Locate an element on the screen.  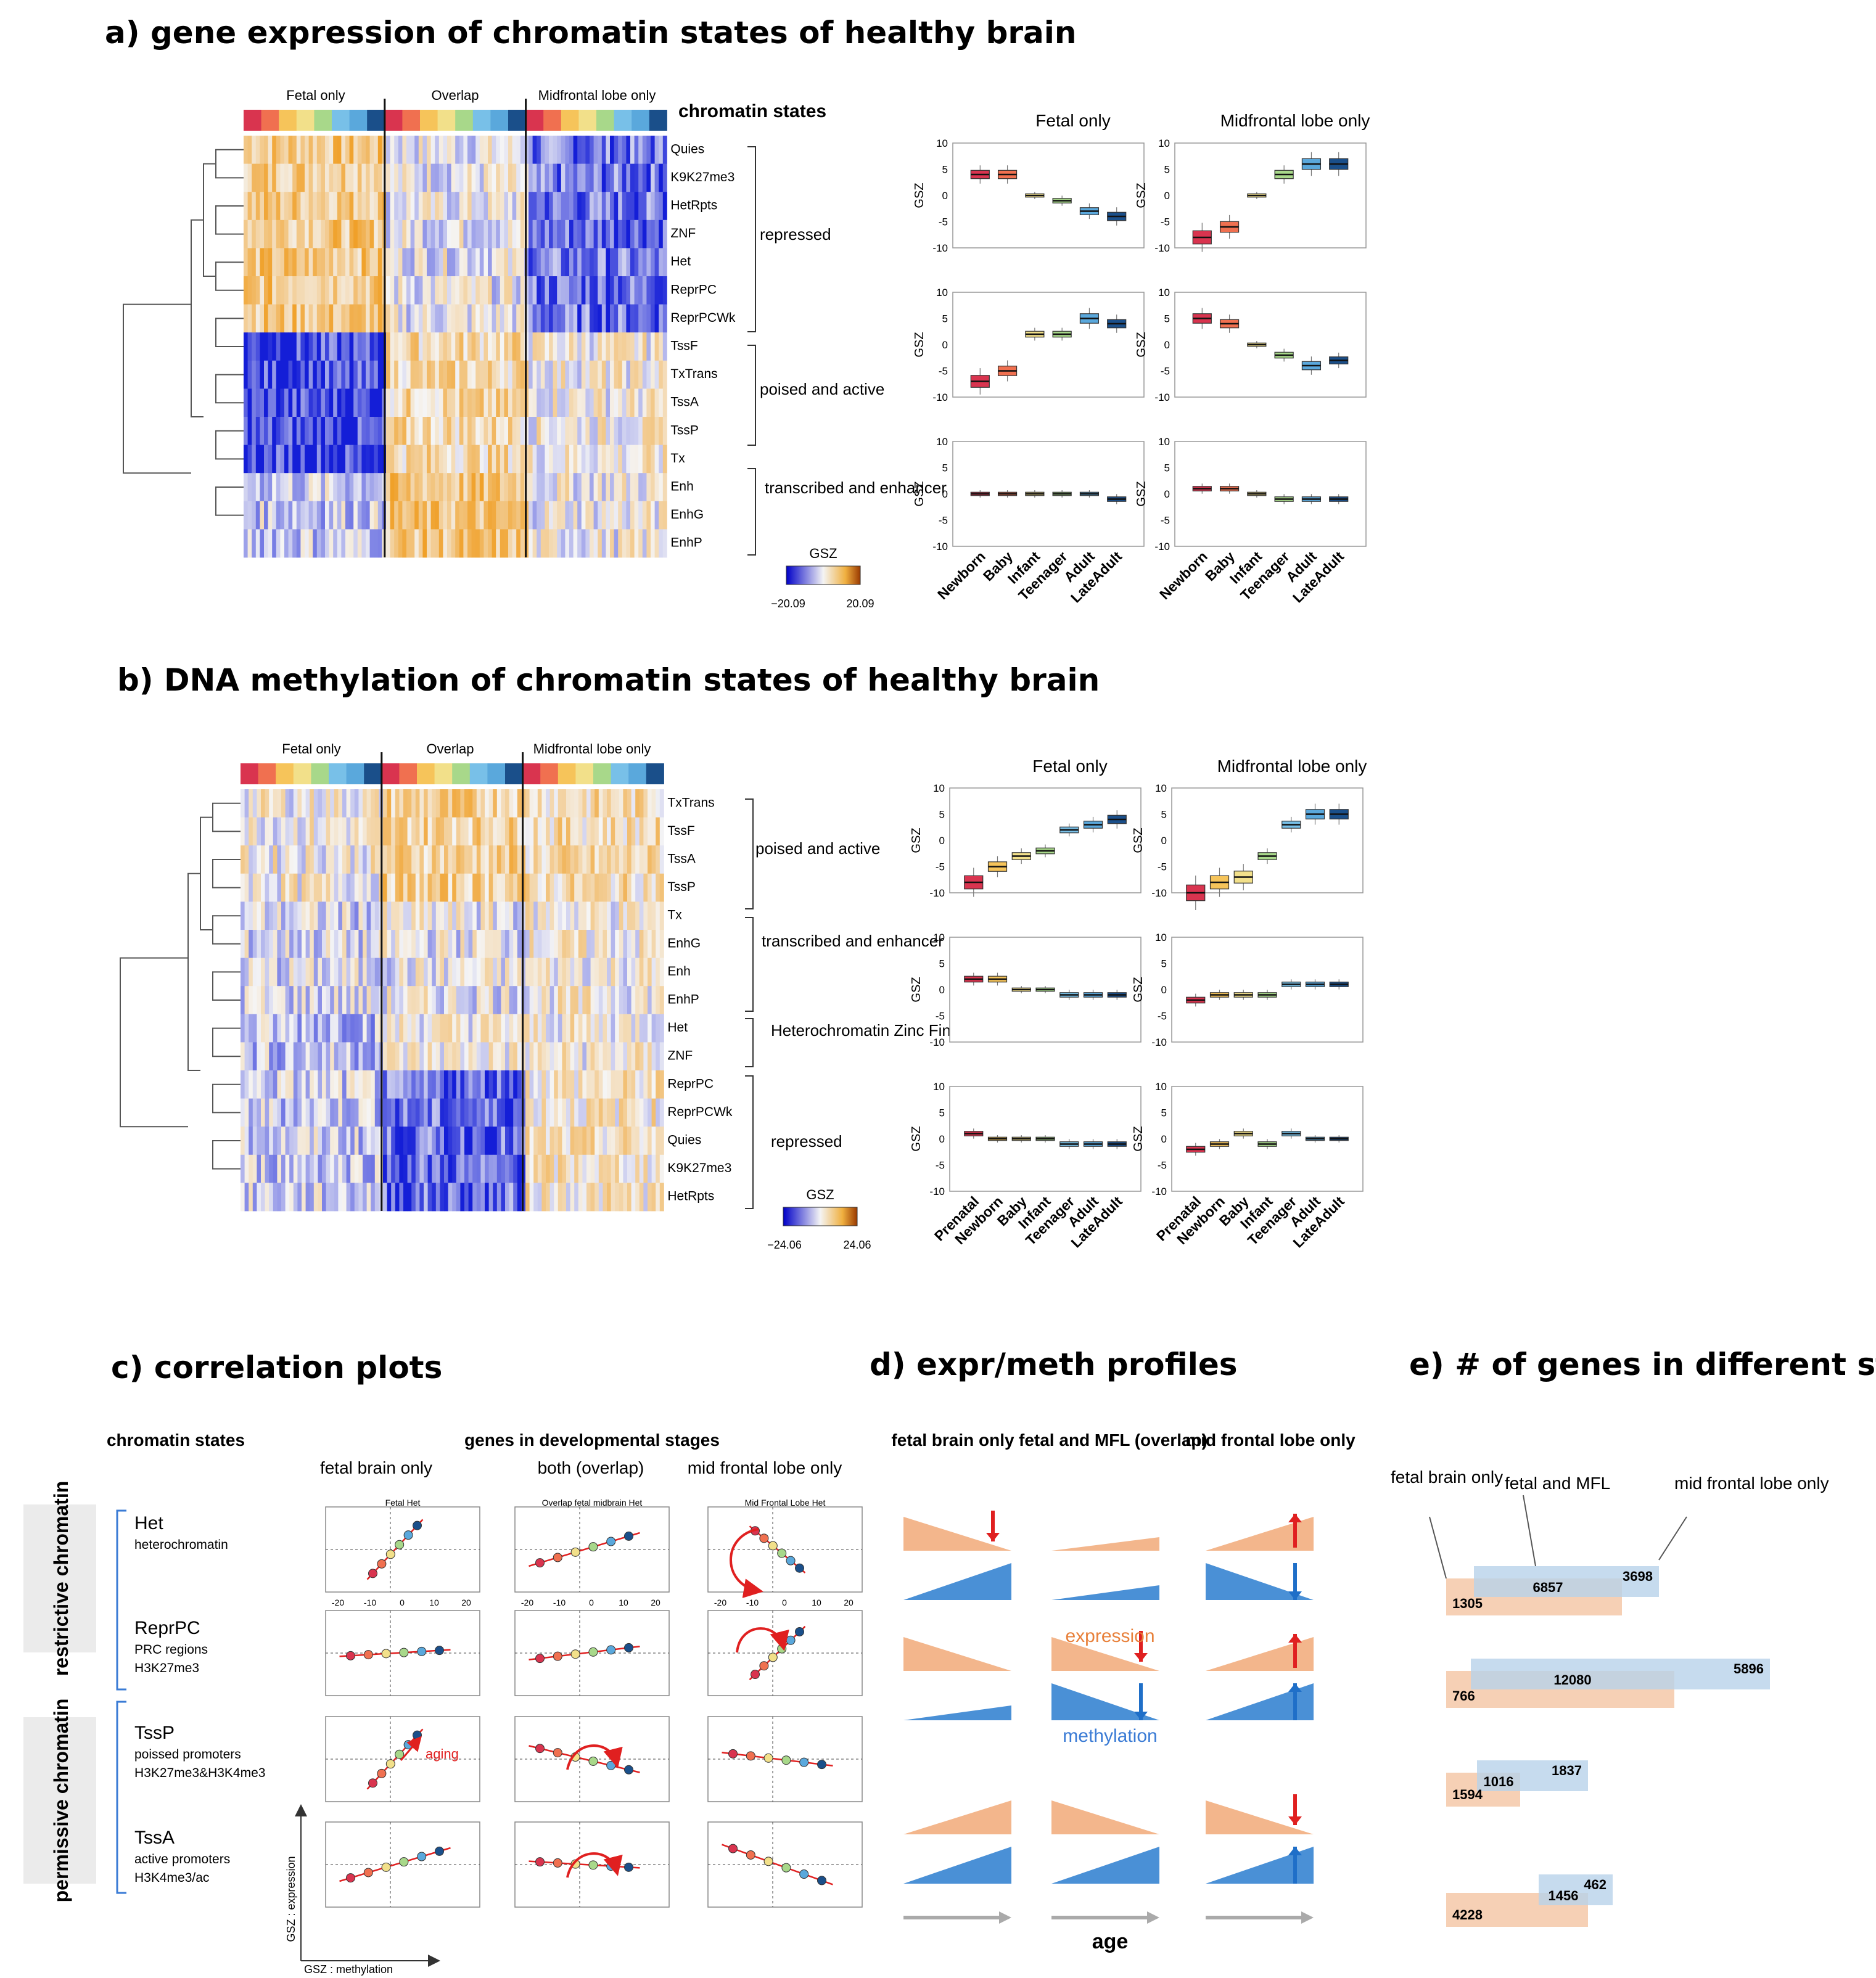
c-xtick: -10 is located at coordinates (370, 1602).